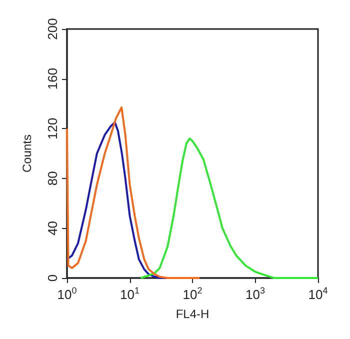  I want to click on y-tick-label: 120, so click(52, 129).